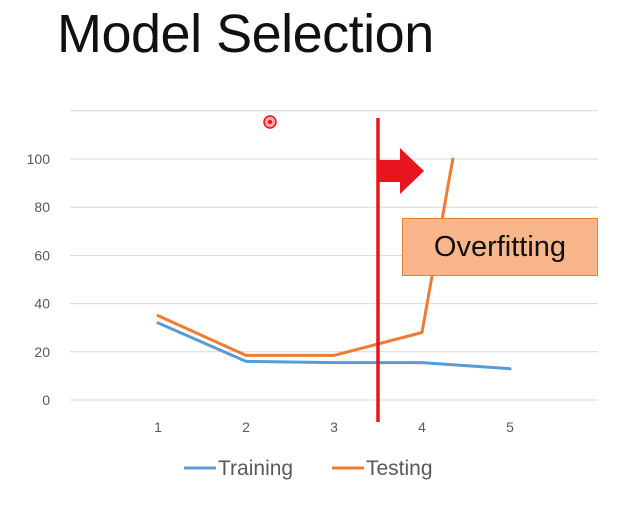  What do you see at coordinates (46, 400) in the screenshot?
I see `y-tick-label: 0` at bounding box center [46, 400].